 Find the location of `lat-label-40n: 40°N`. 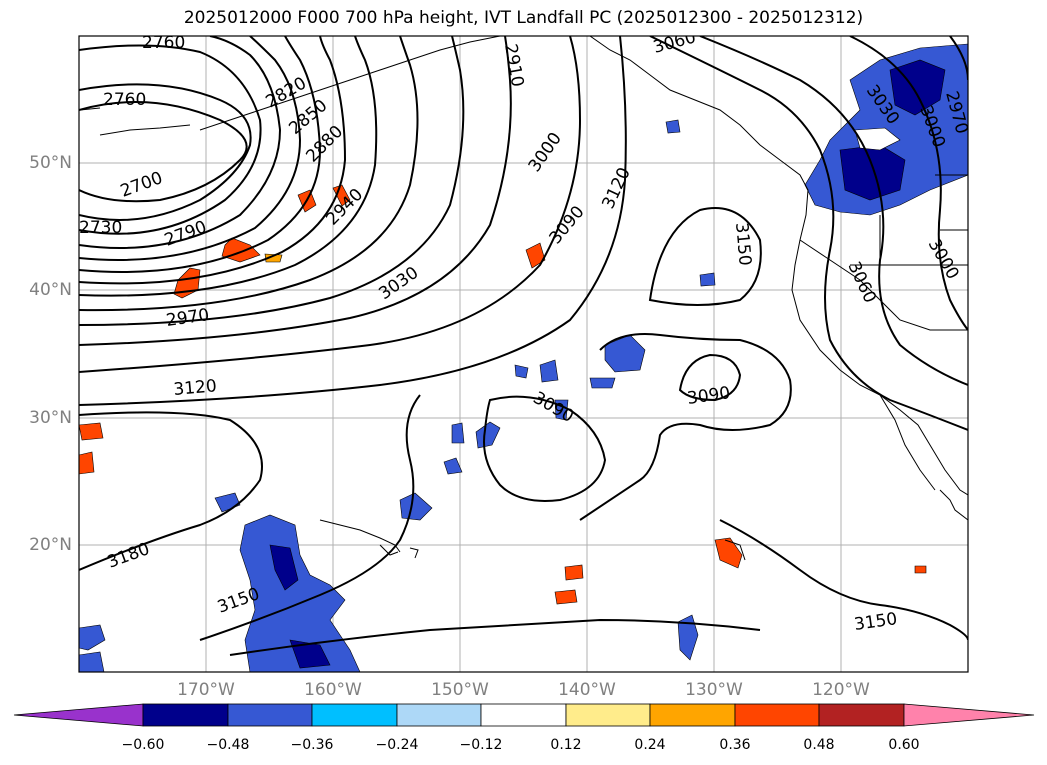

lat-label-40n: 40°N is located at coordinates (50, 290).